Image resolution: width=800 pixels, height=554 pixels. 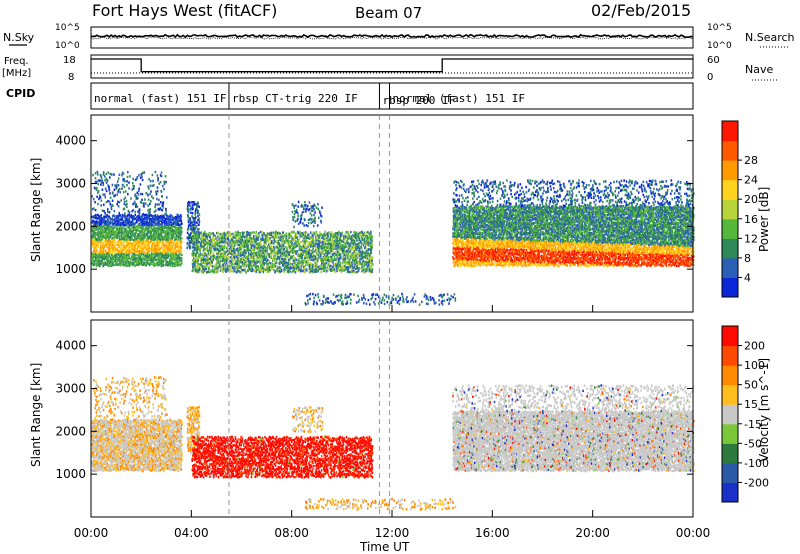 I want to click on colorbar-tick-label: 200, so click(x=754, y=346).